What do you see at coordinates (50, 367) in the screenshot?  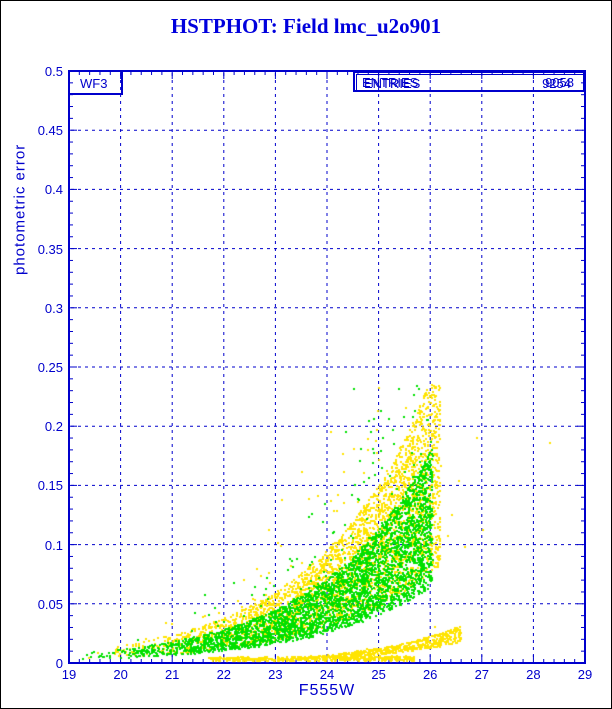 I see `y-tick-label: 0.25` at bounding box center [50, 367].